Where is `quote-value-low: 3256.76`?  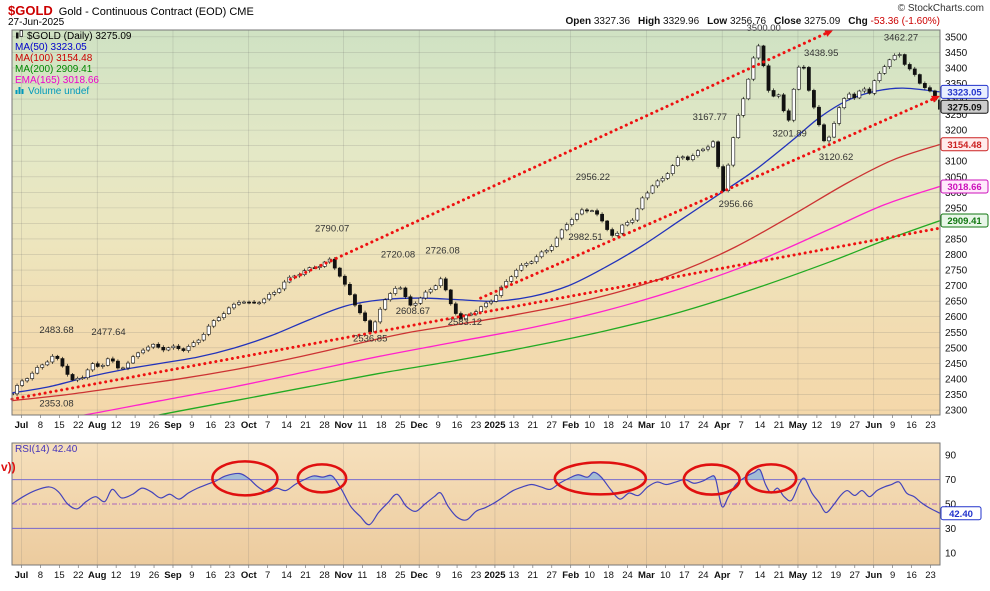
quote-value-low: 3256.76 is located at coordinates (747, 21).